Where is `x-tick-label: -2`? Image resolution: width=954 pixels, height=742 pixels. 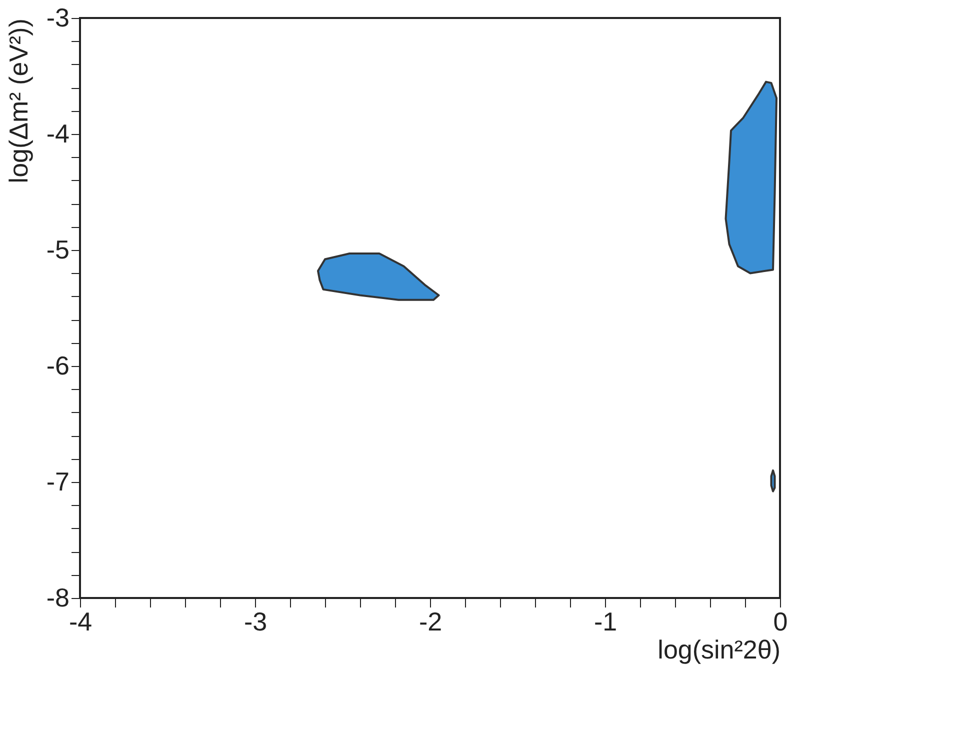
x-tick-label: -2 is located at coordinates (430, 621).